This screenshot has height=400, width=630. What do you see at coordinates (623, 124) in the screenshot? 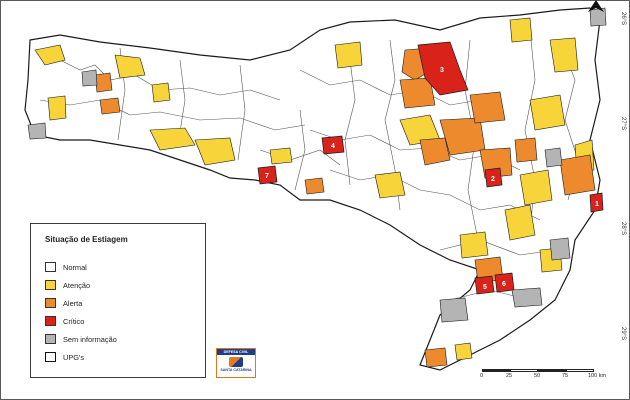
I see `coord-label-27s: 27°S` at bounding box center [623, 124].